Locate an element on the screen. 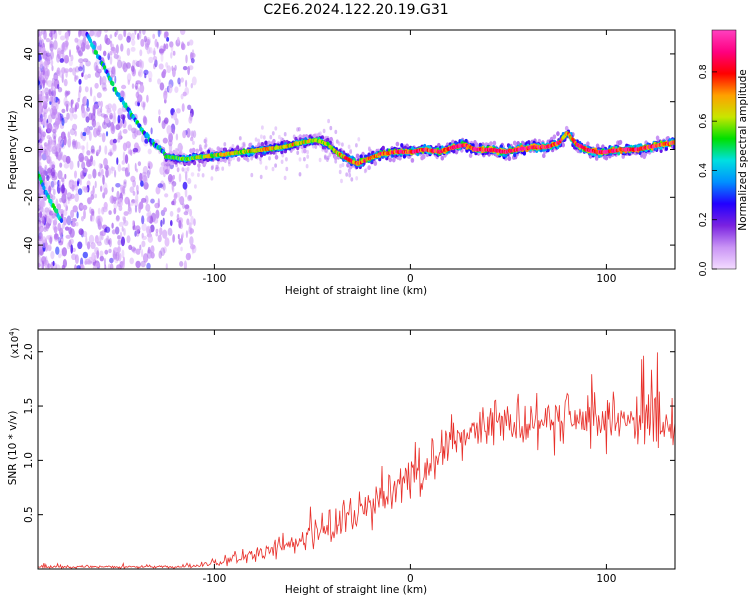  colorbar-gradient is located at coordinates (724, 149).